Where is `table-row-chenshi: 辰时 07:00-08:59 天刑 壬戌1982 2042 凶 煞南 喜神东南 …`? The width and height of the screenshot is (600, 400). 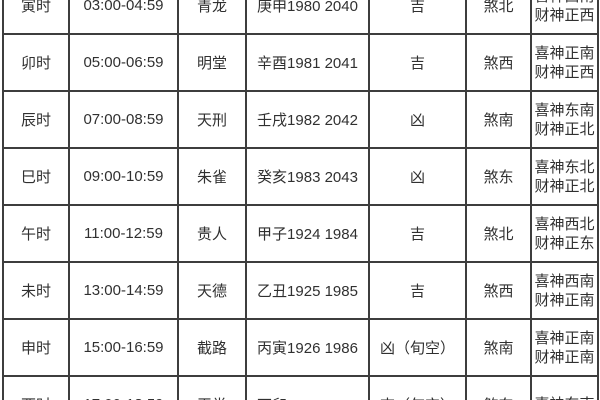 table-row-chenshi: 辰时 07:00-08:59 天刑 壬戌1982 2042 凶 煞南 喜神东南 … is located at coordinates (300, 119).